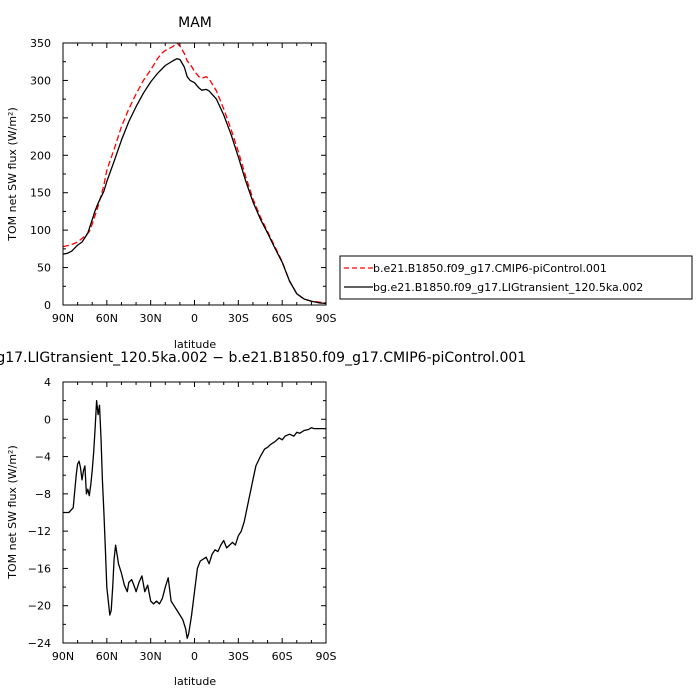 The image size is (700, 700). I want to click on top-panel-series, so click(194, 173).